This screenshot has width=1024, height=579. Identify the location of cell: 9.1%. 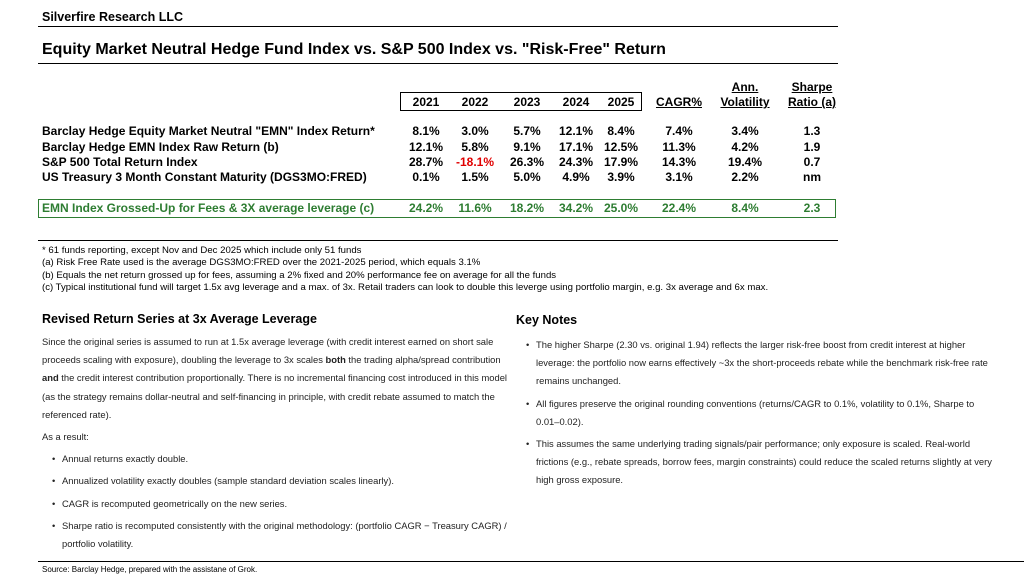
(527, 147).